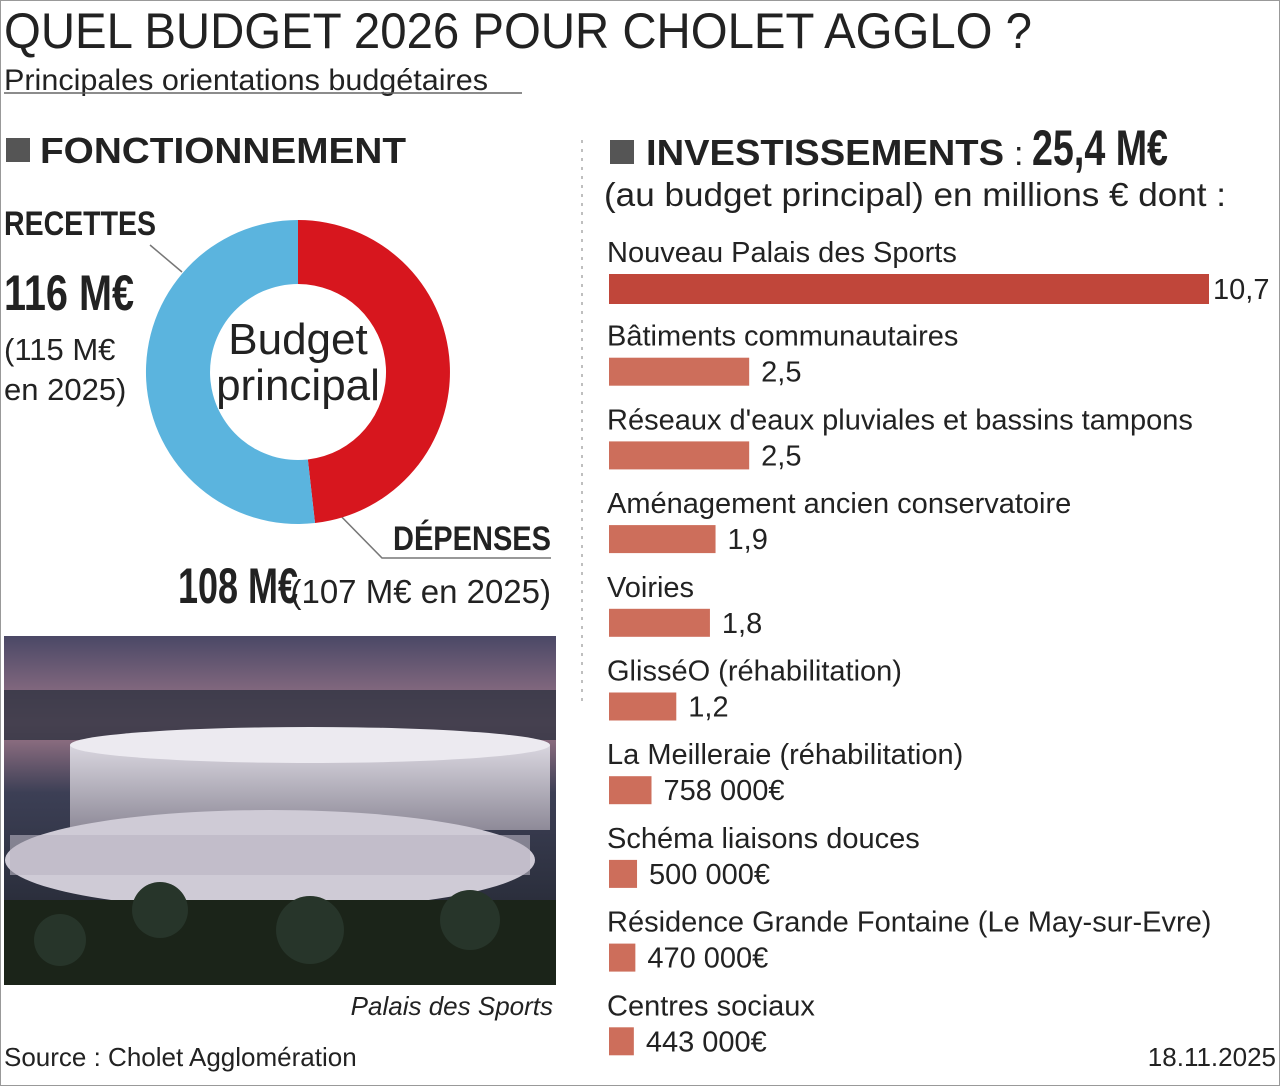 The image size is (1280, 1086). I want to click on legend-label: DÉPENSES, so click(472, 539).